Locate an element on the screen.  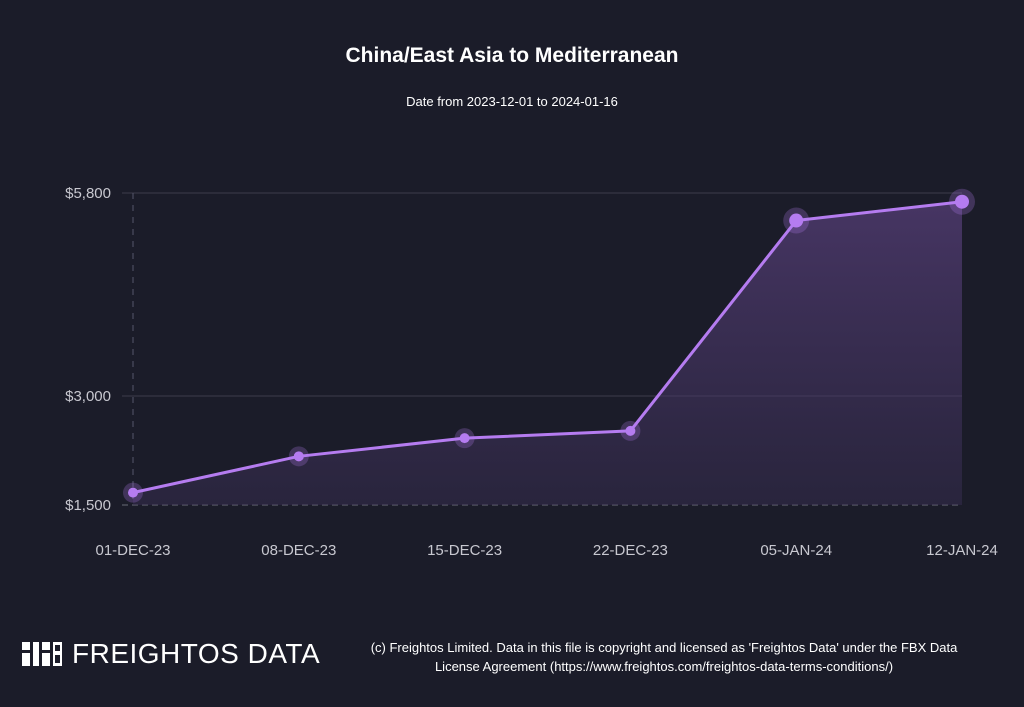
y-tick-label: $5,800 is located at coordinates (88, 193).